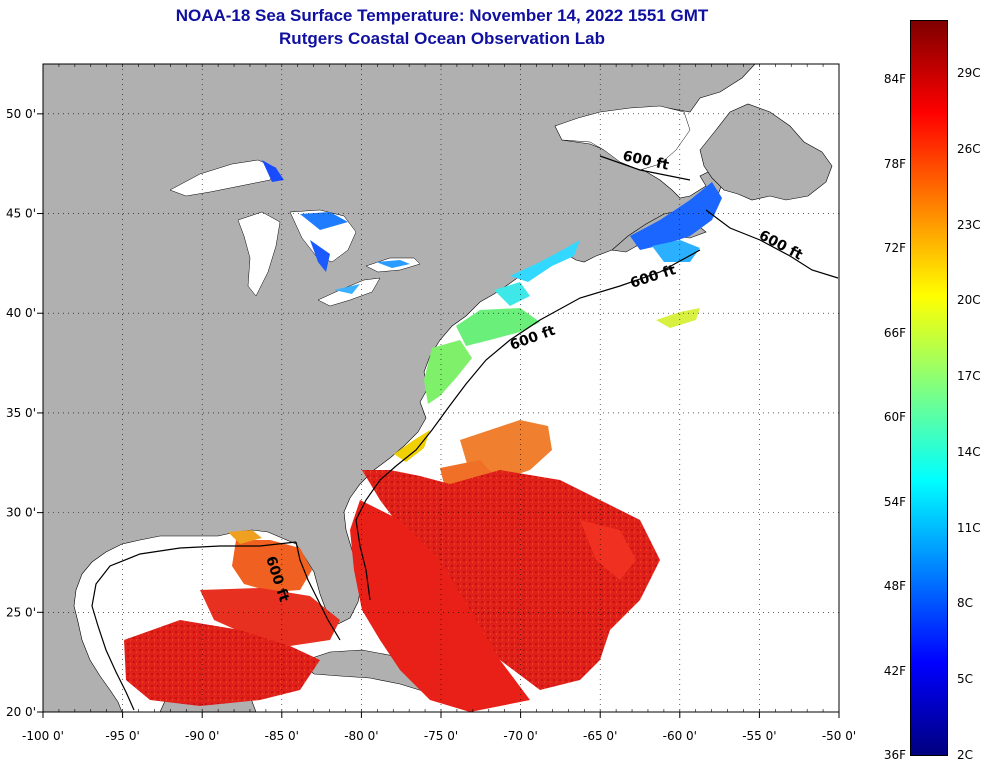  Describe the element at coordinates (21, 413) in the screenshot. I see `lat-label: 35 0'` at that location.